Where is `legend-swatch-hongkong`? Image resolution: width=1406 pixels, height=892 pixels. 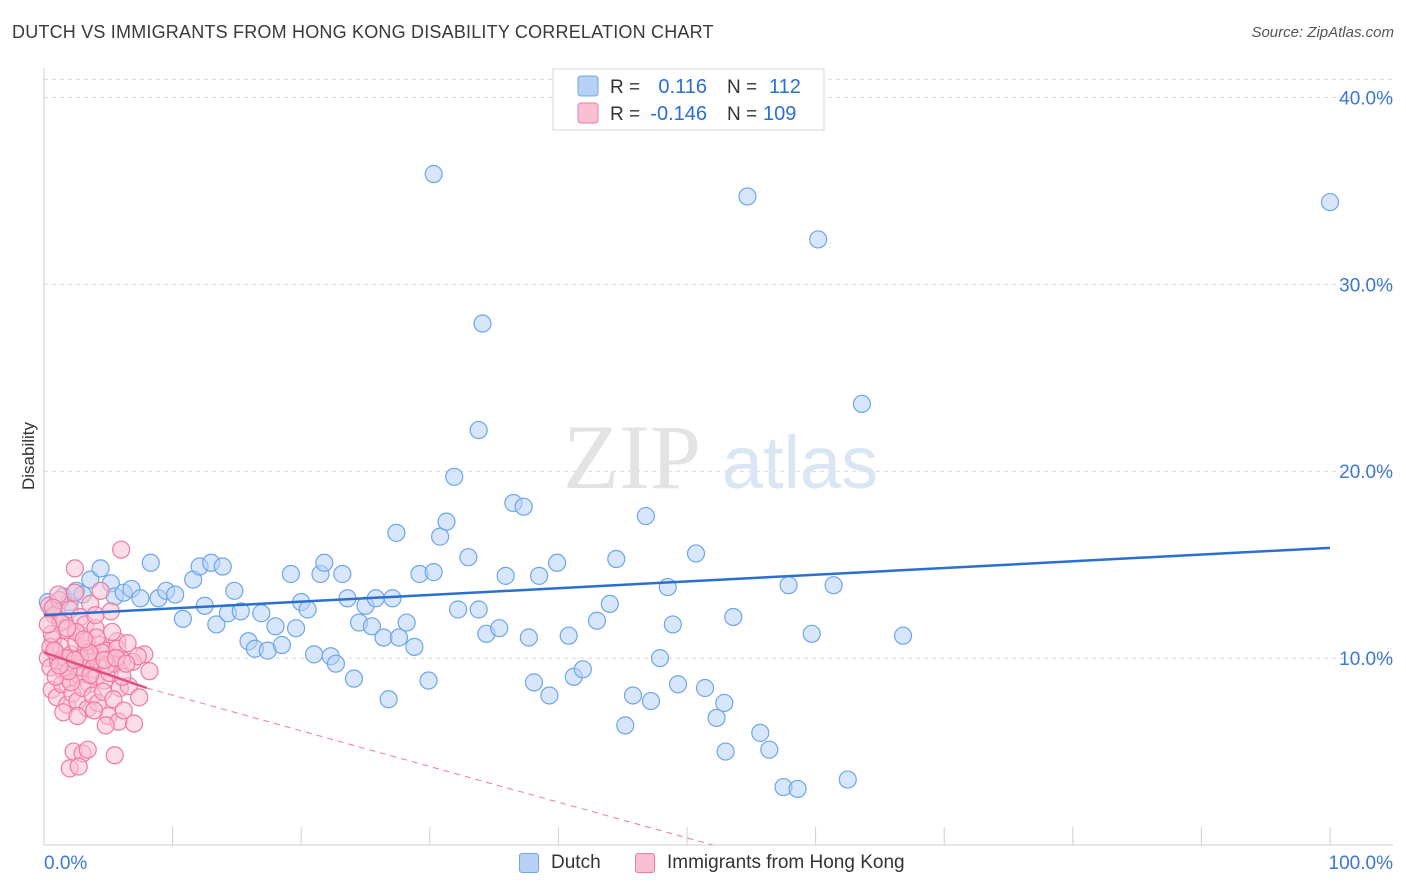
legend-swatch-hongkong is located at coordinates (645, 863).